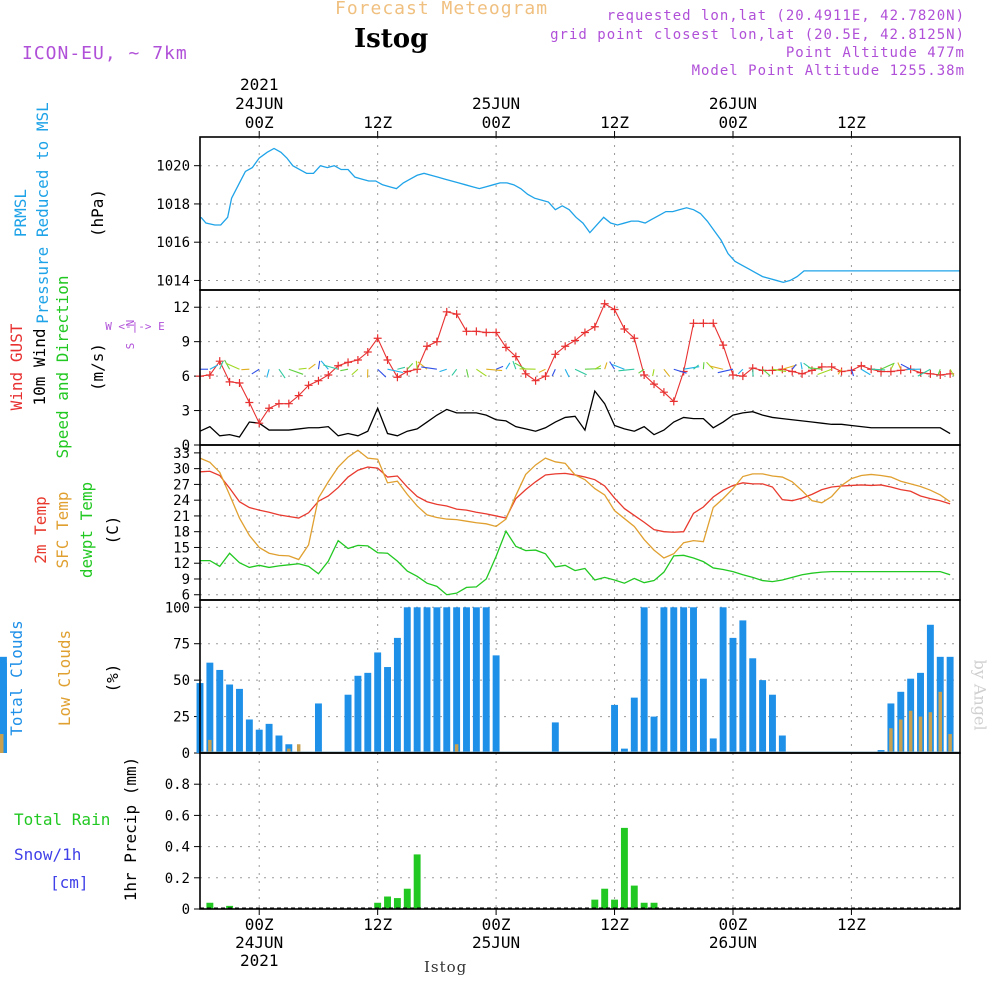  I want to click on model-label: ICON-EU, ~ 7km, so click(105, 53).